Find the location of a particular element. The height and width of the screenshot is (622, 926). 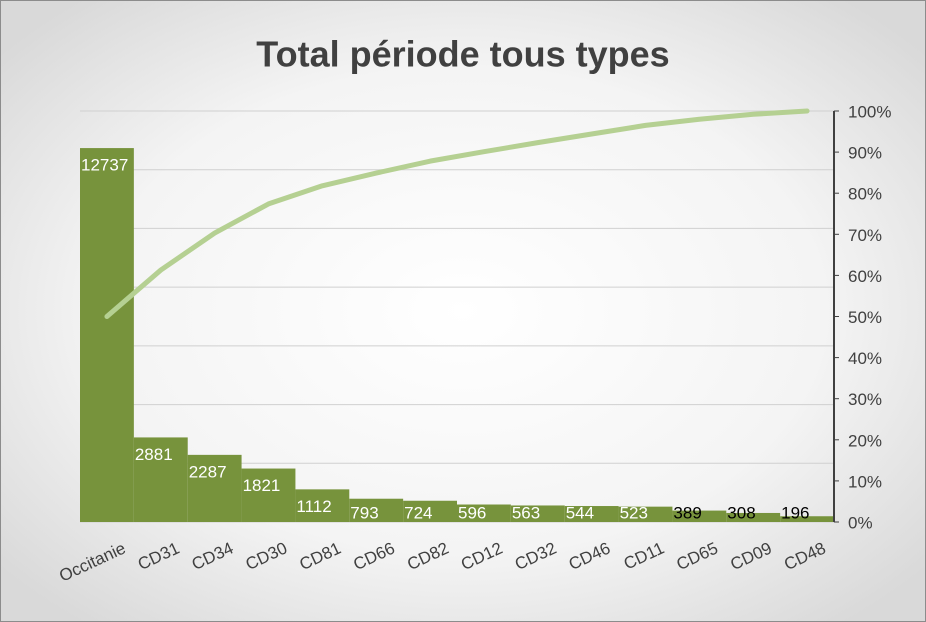

y2-tick-label: 30% is located at coordinates (865, 399).